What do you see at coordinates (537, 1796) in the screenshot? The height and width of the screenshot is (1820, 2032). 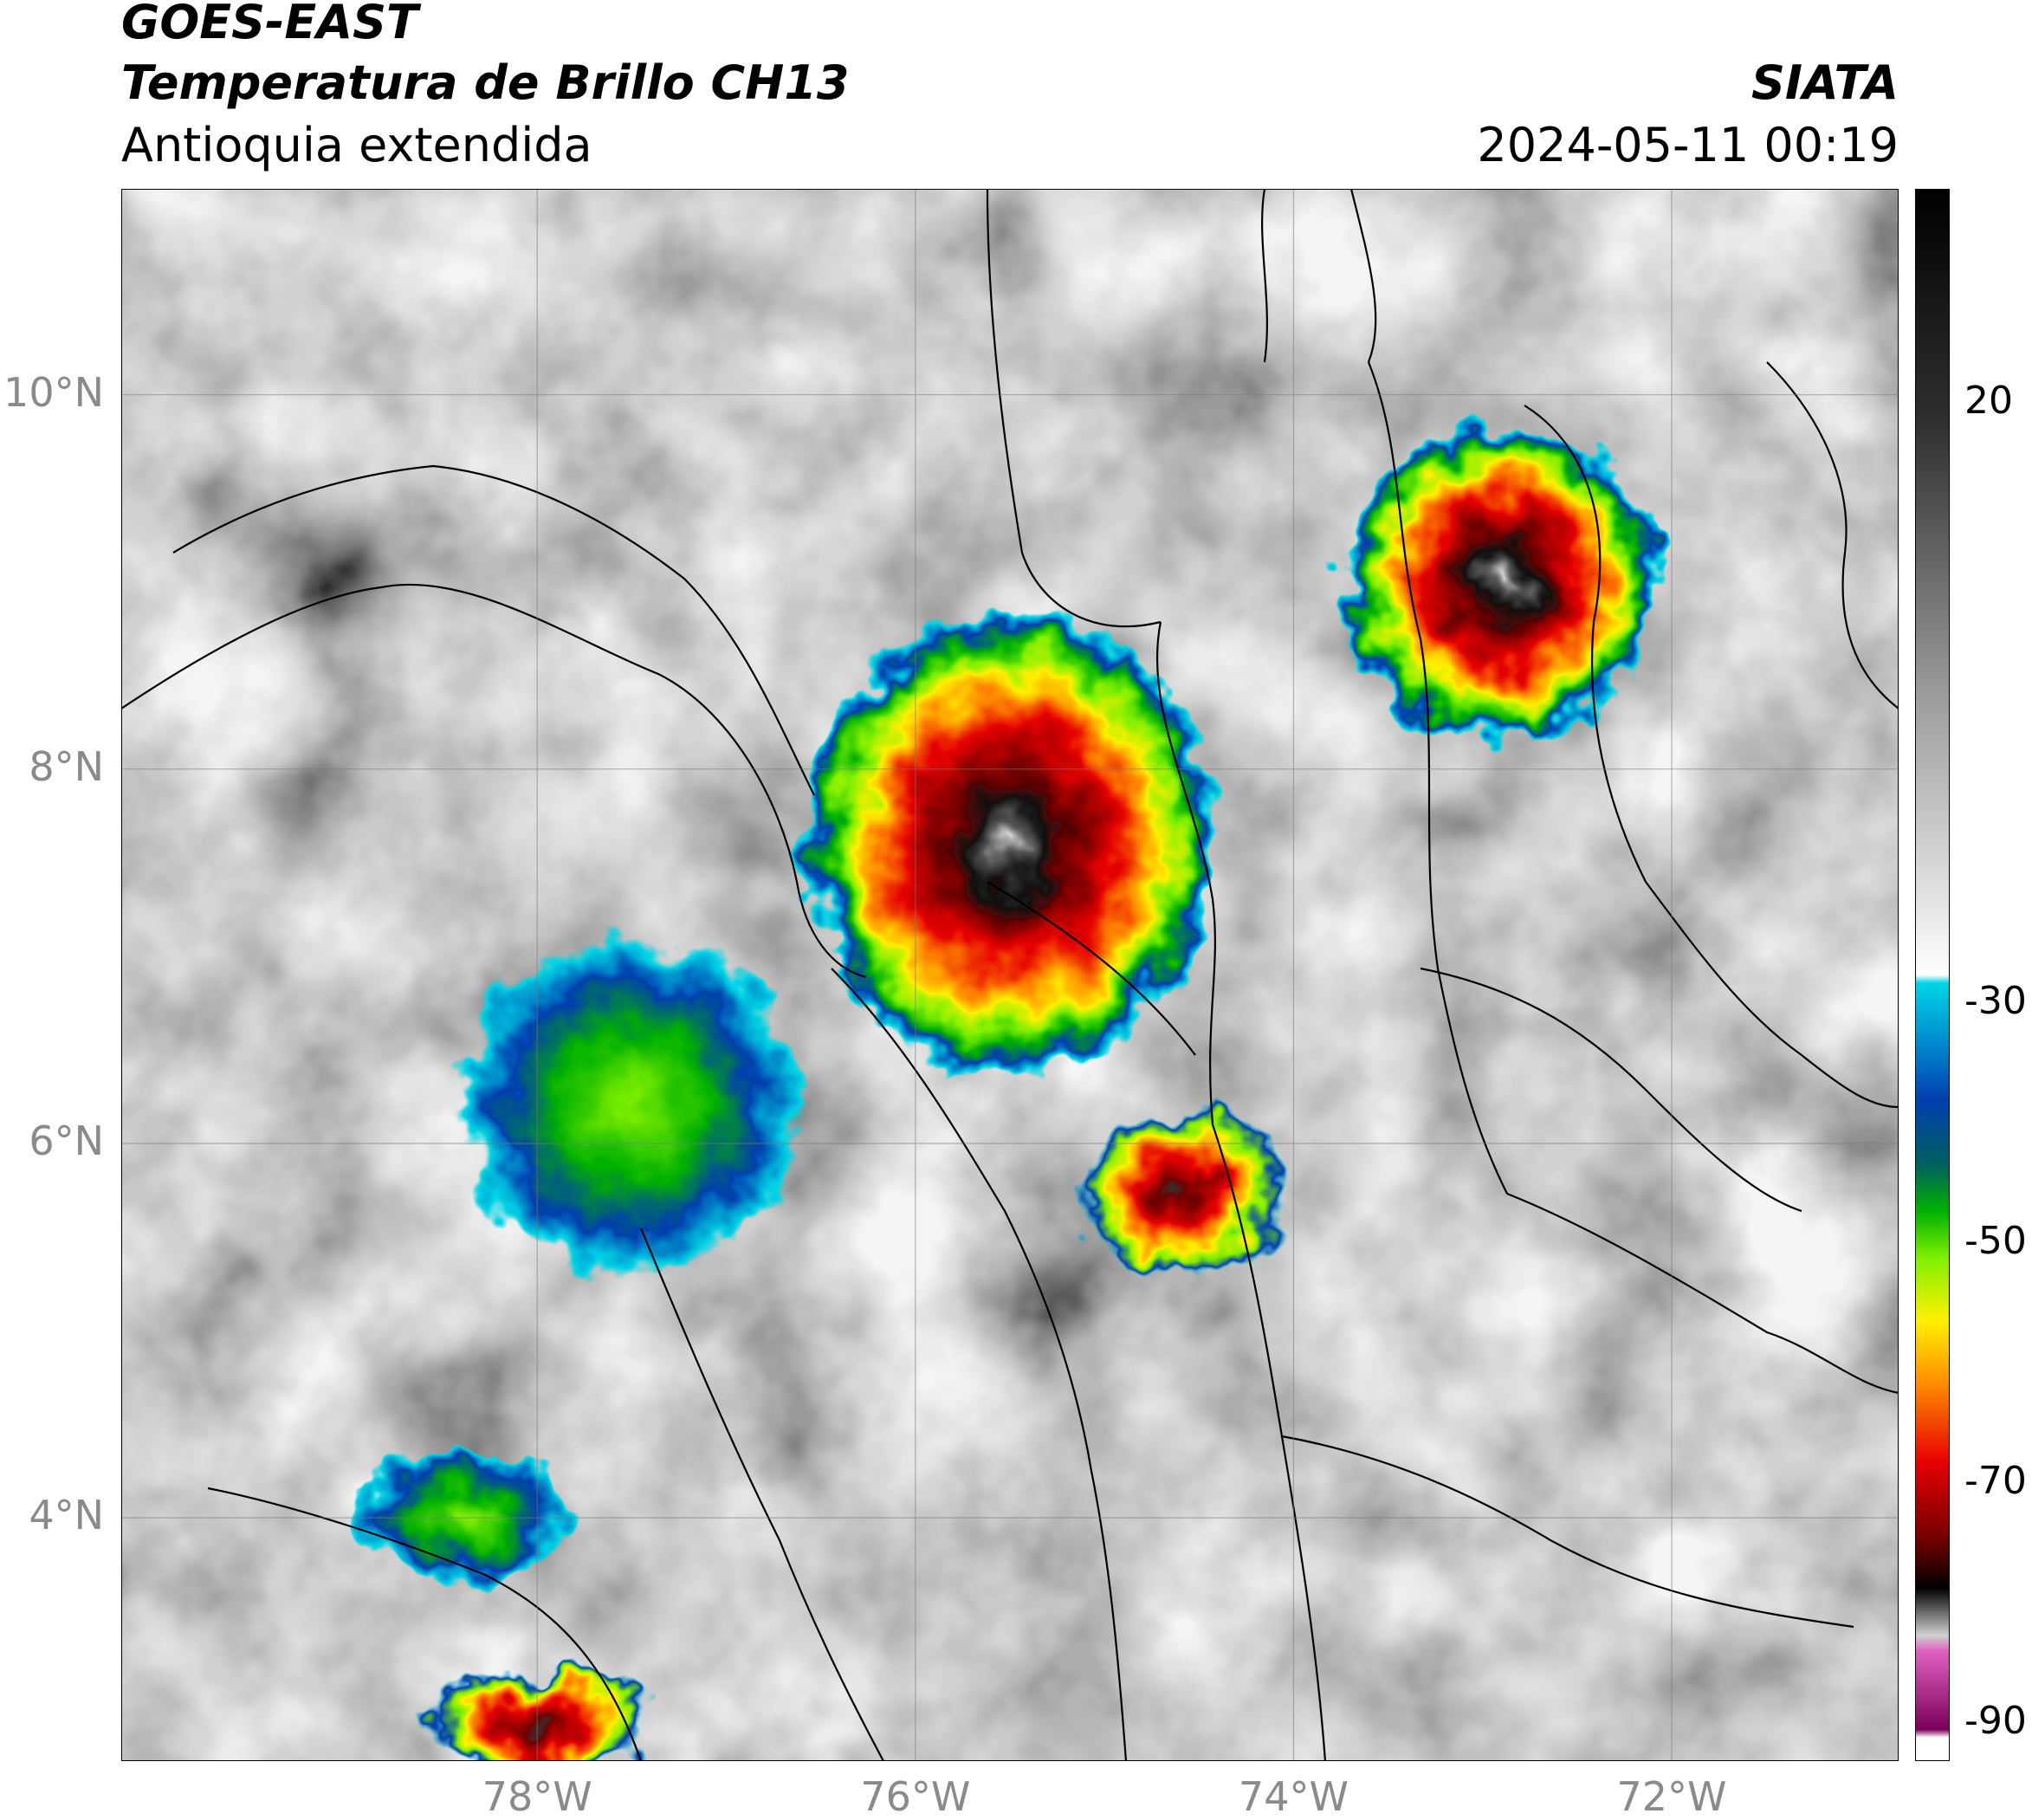 I see `longitude-tick-label: 78°W` at bounding box center [537, 1796].